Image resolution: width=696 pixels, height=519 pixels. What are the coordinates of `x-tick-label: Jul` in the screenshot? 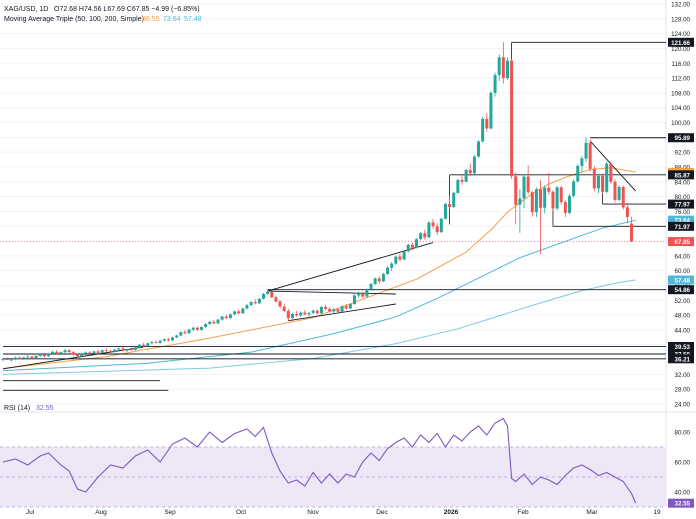 It's located at (30, 512).